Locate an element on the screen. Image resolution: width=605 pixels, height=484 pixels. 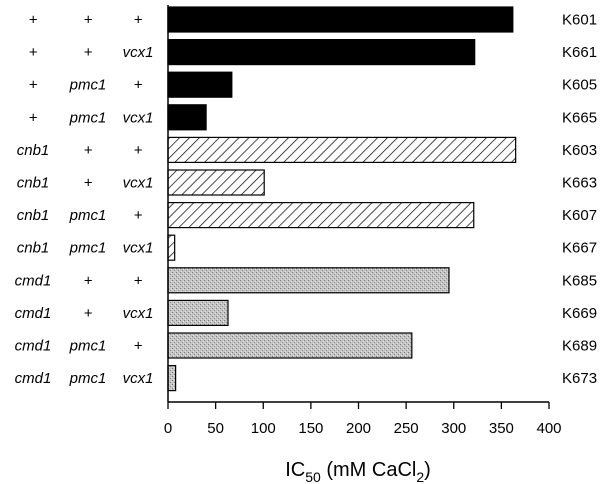
strain-label: K603 is located at coordinates (579, 150).